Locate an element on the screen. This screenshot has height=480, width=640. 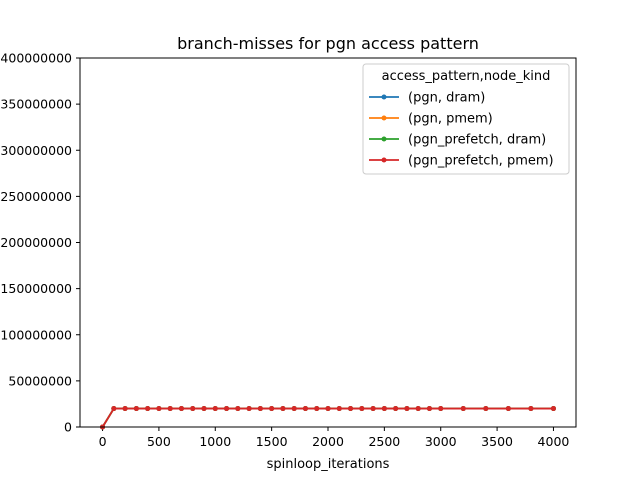
legend-title: access_pattern,node_kind is located at coordinates (466, 76).